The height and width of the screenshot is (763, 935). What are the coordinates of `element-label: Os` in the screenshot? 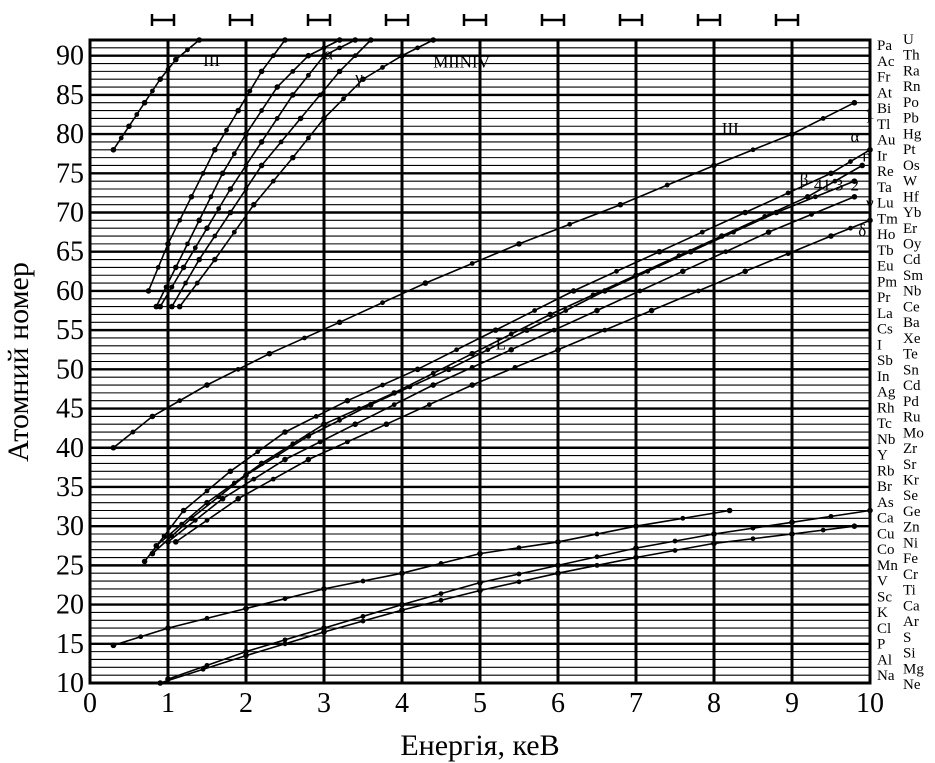 It's located at (911, 166).